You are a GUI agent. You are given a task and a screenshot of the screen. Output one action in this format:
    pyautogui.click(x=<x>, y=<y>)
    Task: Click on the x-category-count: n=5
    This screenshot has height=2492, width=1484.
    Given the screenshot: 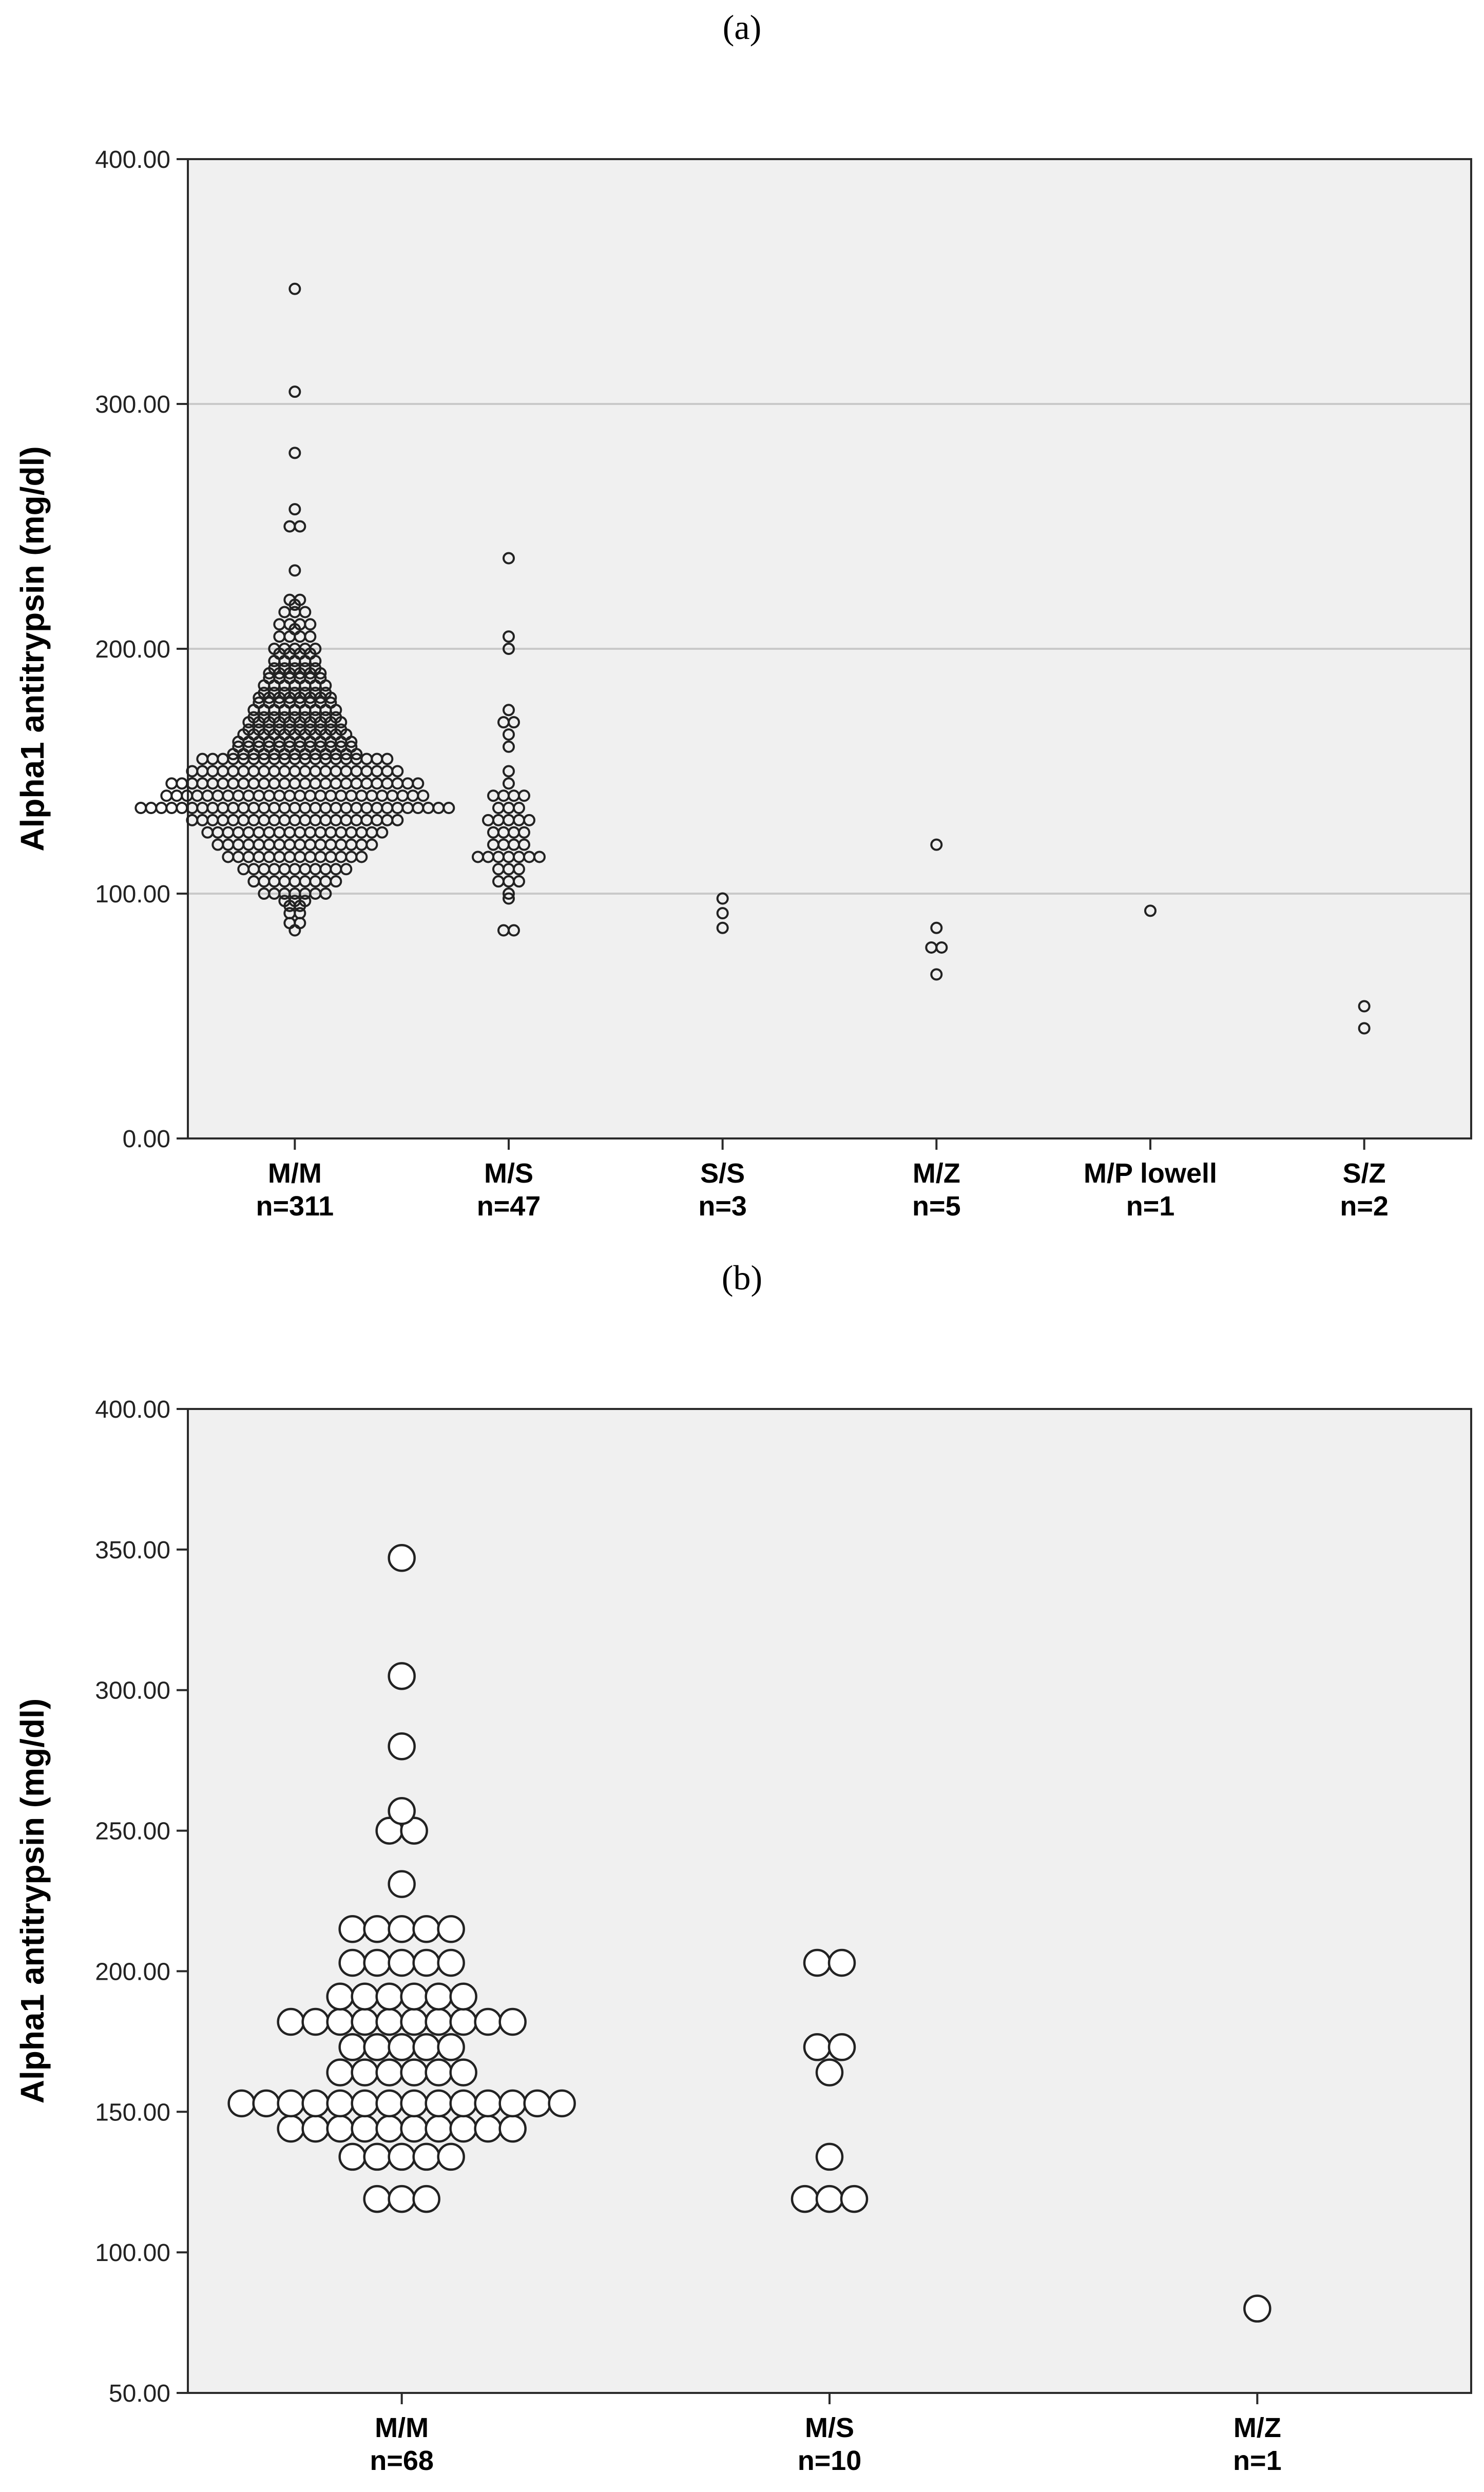 What is the action you would take?
    pyautogui.click(x=936, y=1206)
    